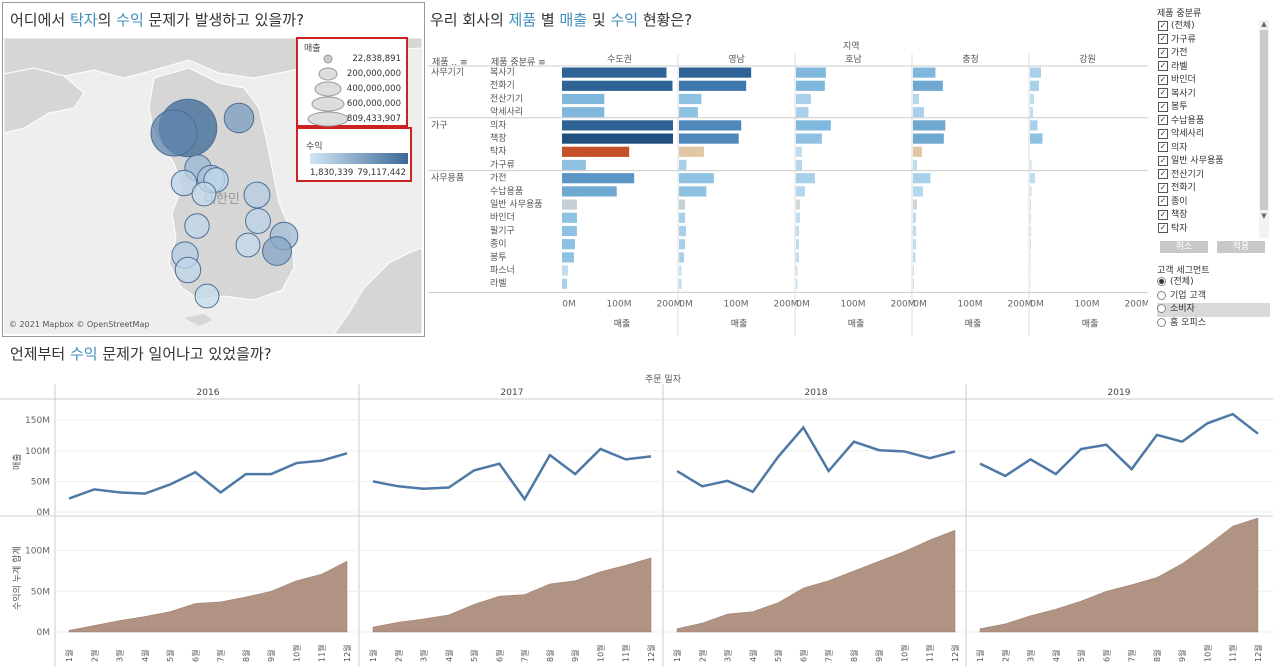  Describe the element at coordinates (1264, 120) in the screenshot. I see `scroll-thumb` at that location.